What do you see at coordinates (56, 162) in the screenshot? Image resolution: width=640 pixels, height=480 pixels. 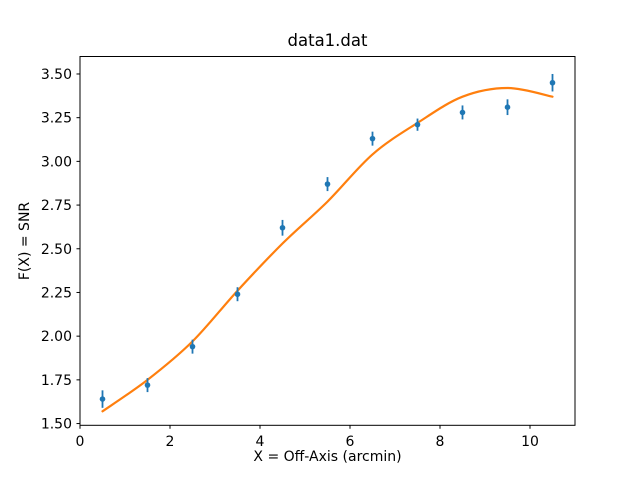 I see `y-tick-label: 3.00` at bounding box center [56, 162].